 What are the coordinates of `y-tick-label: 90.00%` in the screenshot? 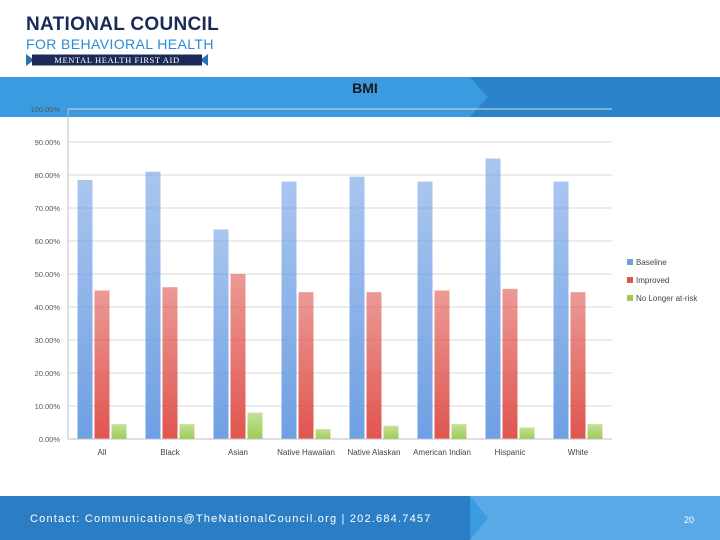 It's located at (48, 142).